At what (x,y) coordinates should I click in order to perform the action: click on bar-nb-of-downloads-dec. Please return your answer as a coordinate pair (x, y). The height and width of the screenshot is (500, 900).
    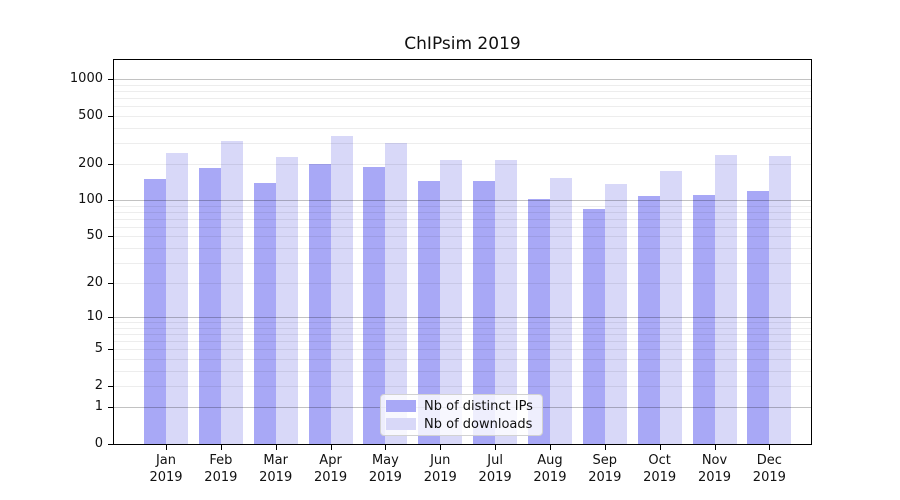
    Looking at the image, I should click on (780, 299).